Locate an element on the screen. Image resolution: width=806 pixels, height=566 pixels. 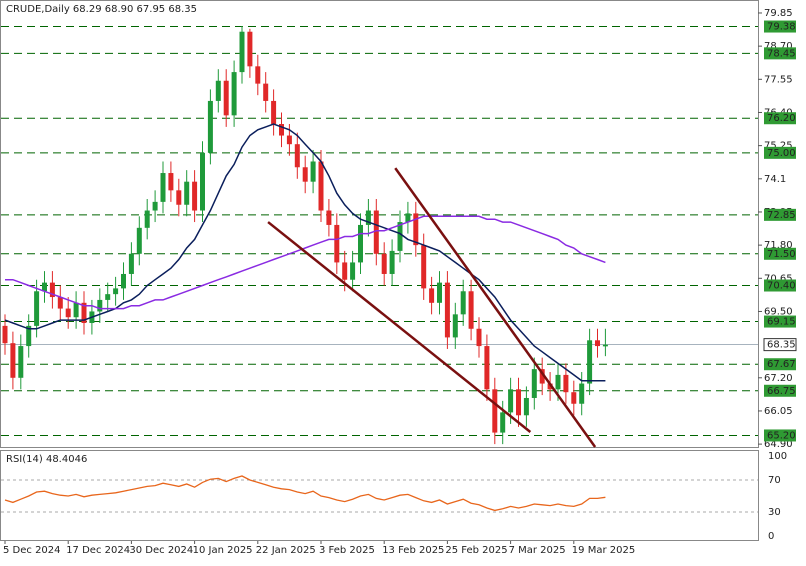
level-label: 69.15 is located at coordinates (781, 322).